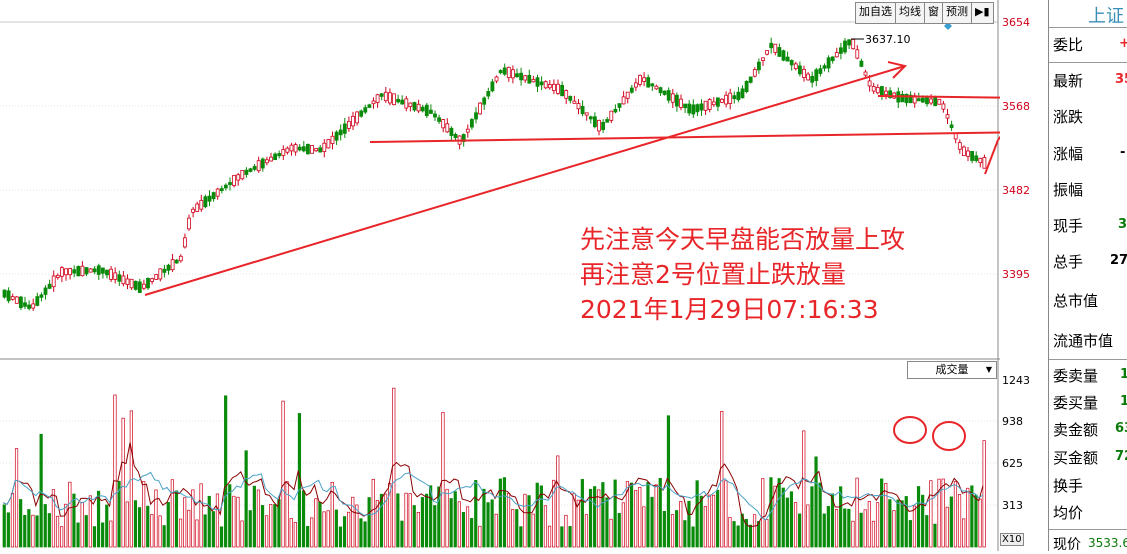 Image resolution: width=1127 pixels, height=554 pixels. What do you see at coordinates (876, 13) in the screenshot?
I see `add-favorite-button: 加自选` at bounding box center [876, 13].